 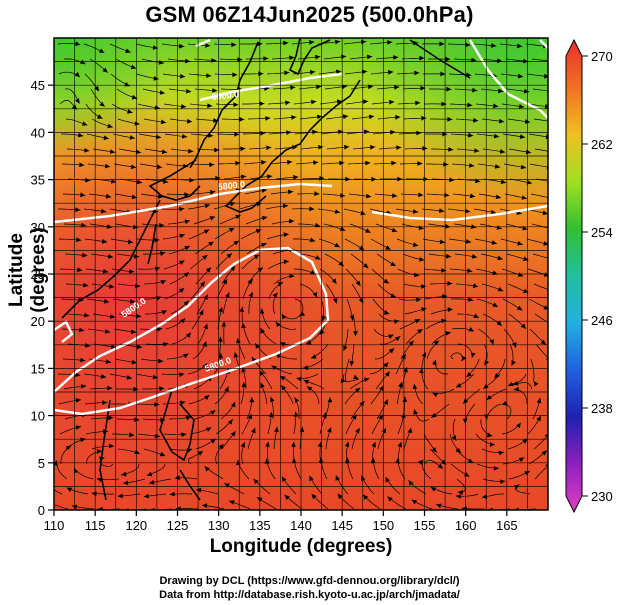 What do you see at coordinates (260, 525) in the screenshot?
I see `x-tick-label: 135` at bounding box center [260, 525].